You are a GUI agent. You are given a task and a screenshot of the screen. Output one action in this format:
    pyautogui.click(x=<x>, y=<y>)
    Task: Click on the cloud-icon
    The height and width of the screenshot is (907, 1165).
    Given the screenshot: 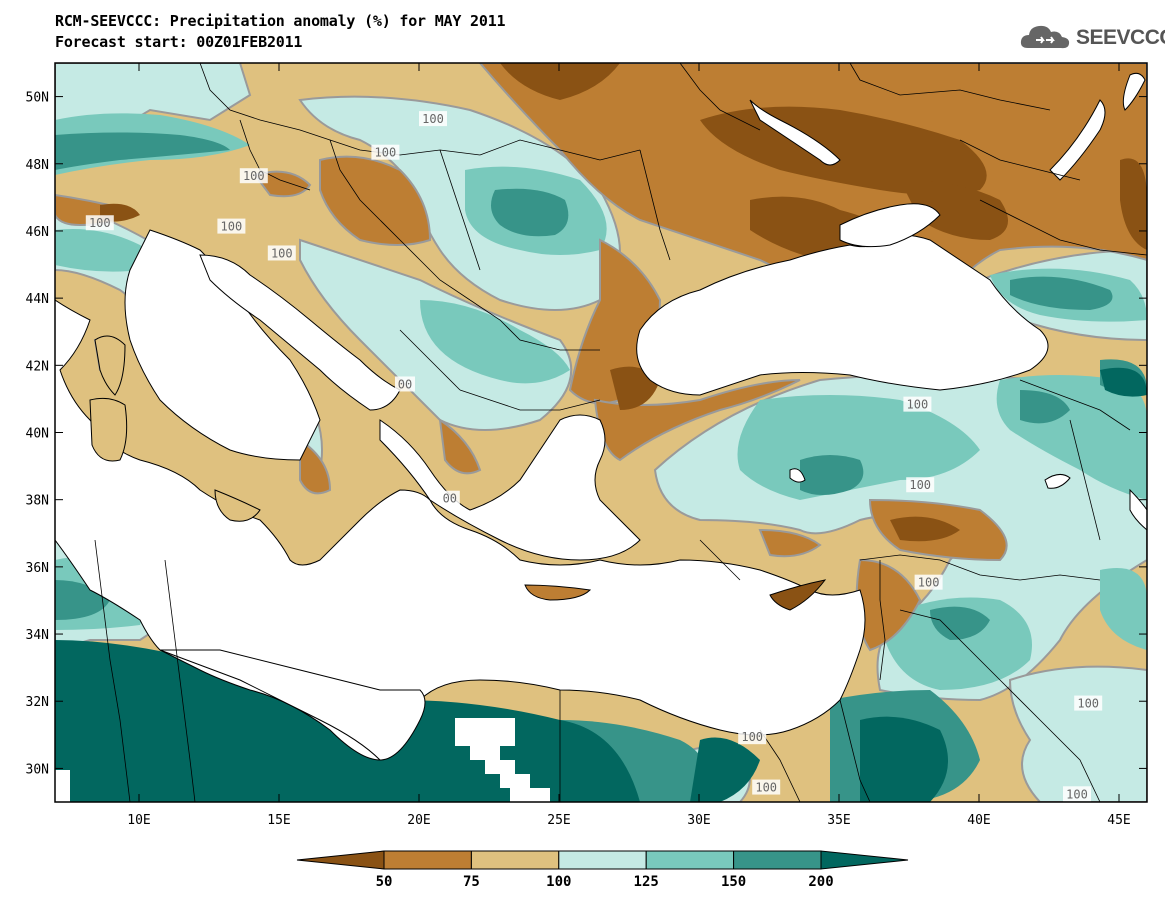 What is the action you would take?
    pyautogui.click(x=1045, y=37)
    